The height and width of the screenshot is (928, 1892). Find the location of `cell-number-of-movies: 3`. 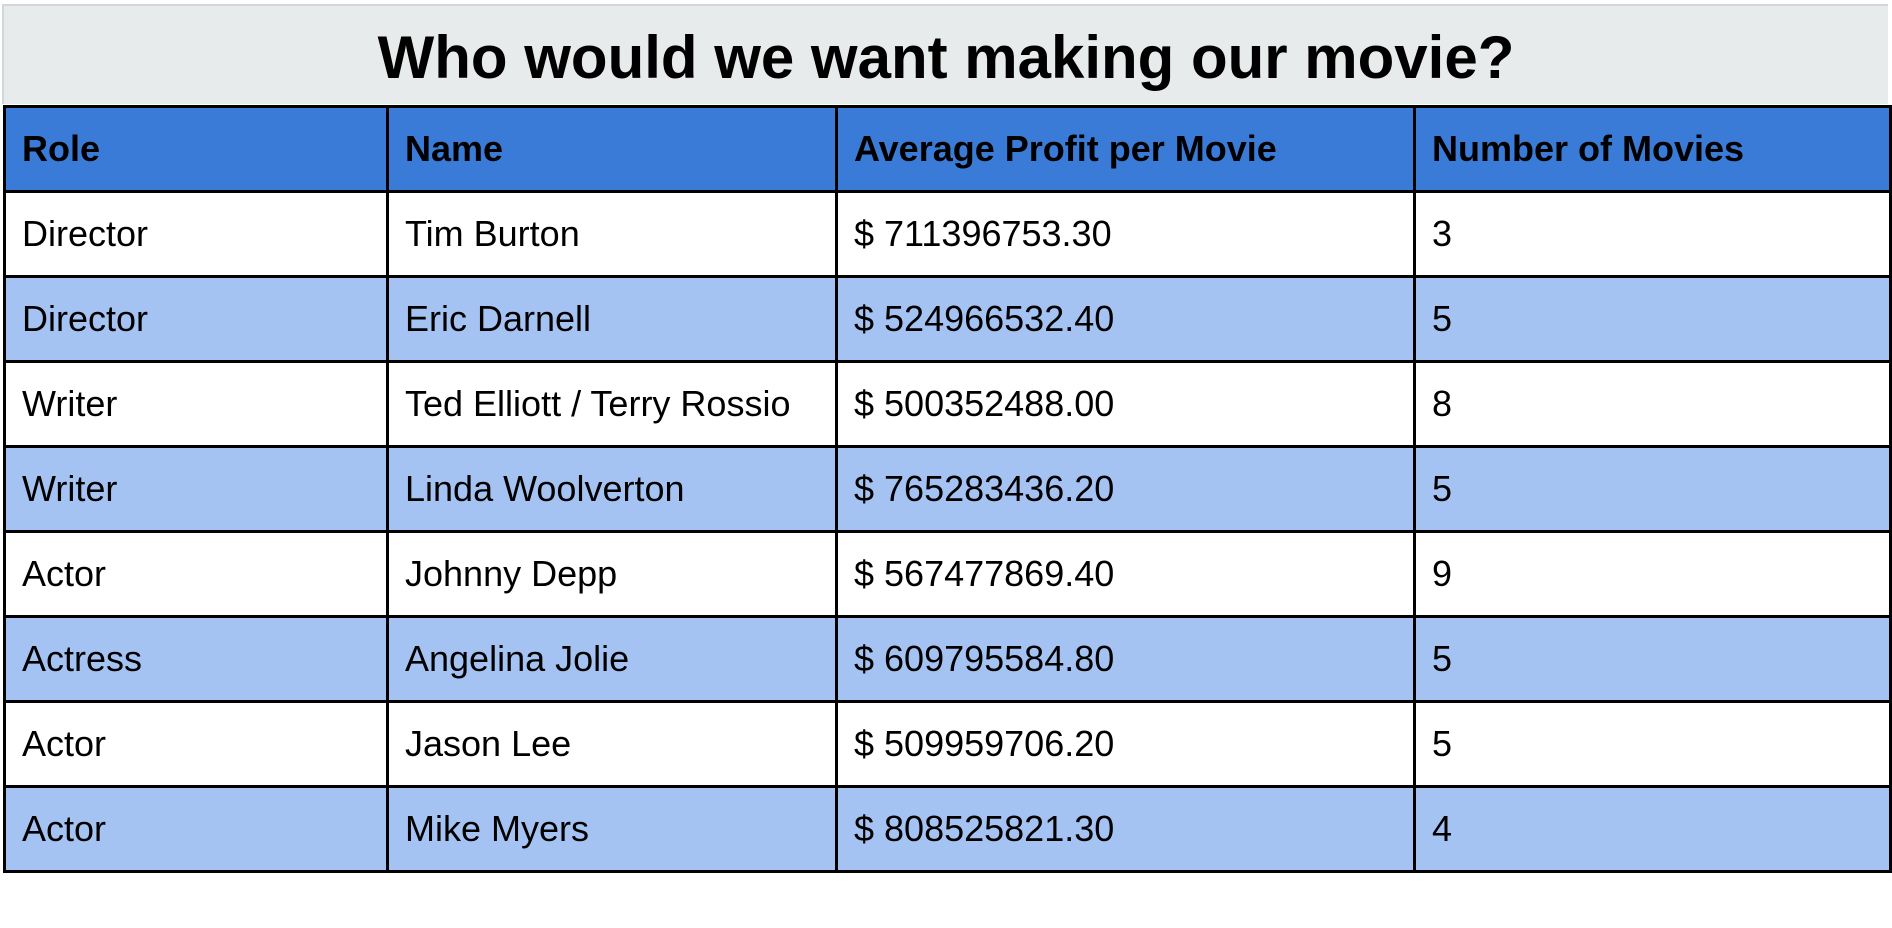

cell-number-of-movies: 3 is located at coordinates (1652, 234).